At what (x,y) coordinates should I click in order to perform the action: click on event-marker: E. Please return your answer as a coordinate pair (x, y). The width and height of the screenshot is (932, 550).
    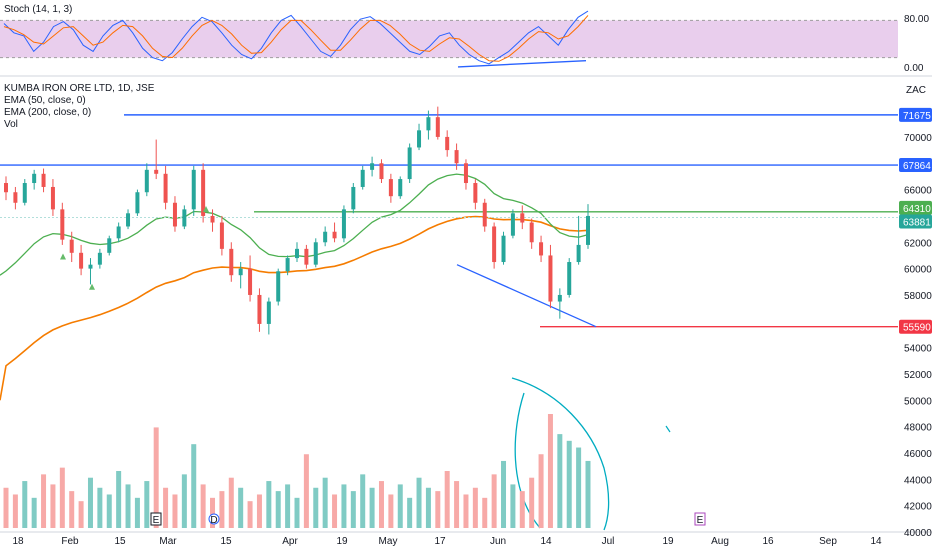
    Looking at the image, I should click on (156, 519).